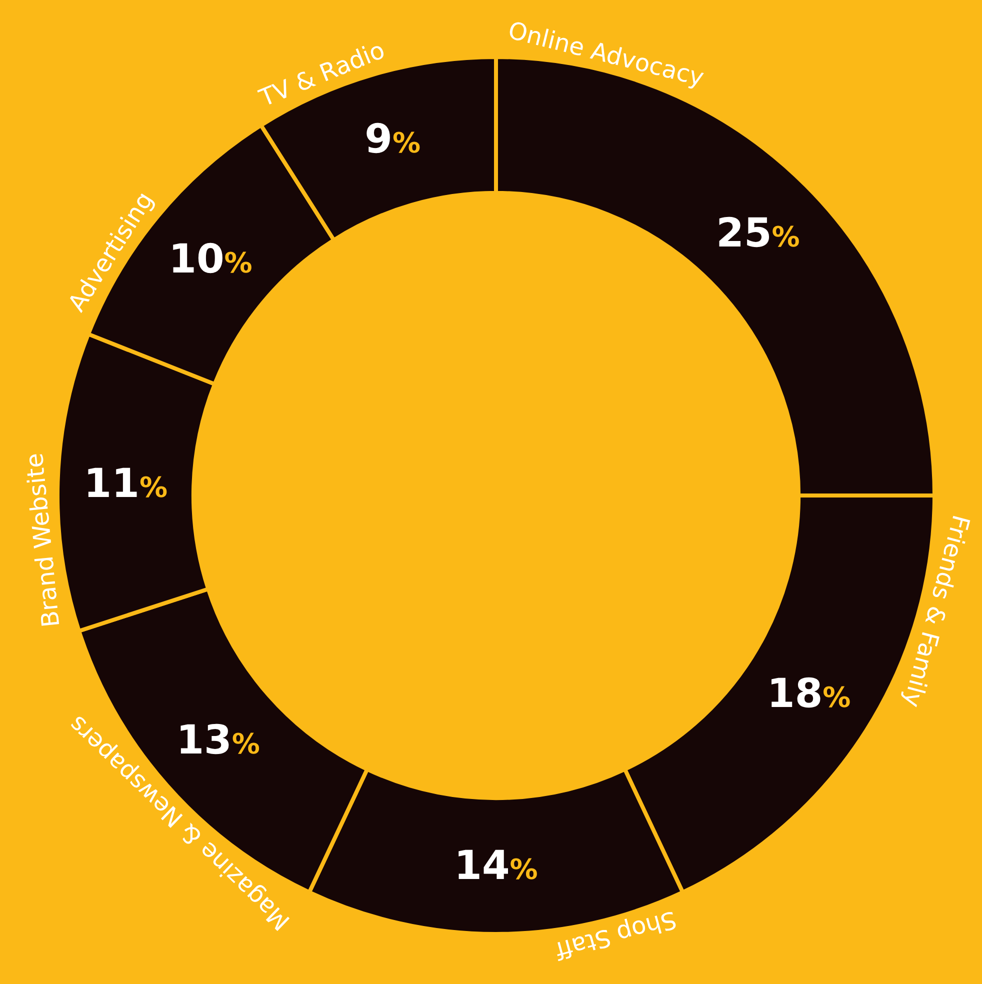 Image resolution: width=982 pixels, height=984 pixels. Describe the element at coordinates (126, 483) in the screenshot. I see `data-label: 11%` at that location.